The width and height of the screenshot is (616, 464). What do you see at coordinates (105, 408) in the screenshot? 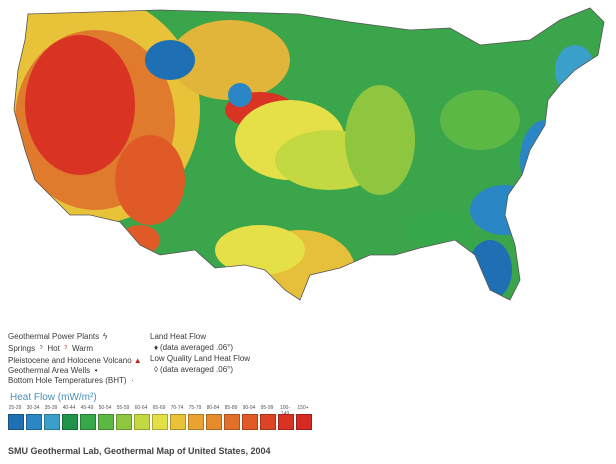
I see `heat-flow-range-label: 50-54` at bounding box center [105, 408].